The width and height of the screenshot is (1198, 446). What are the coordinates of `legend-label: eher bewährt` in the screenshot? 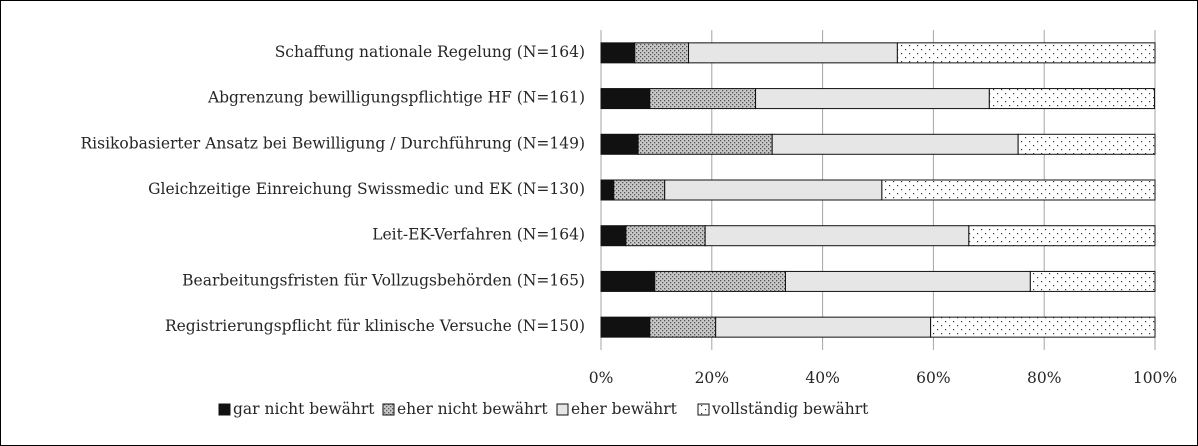 It's located at (624, 409).